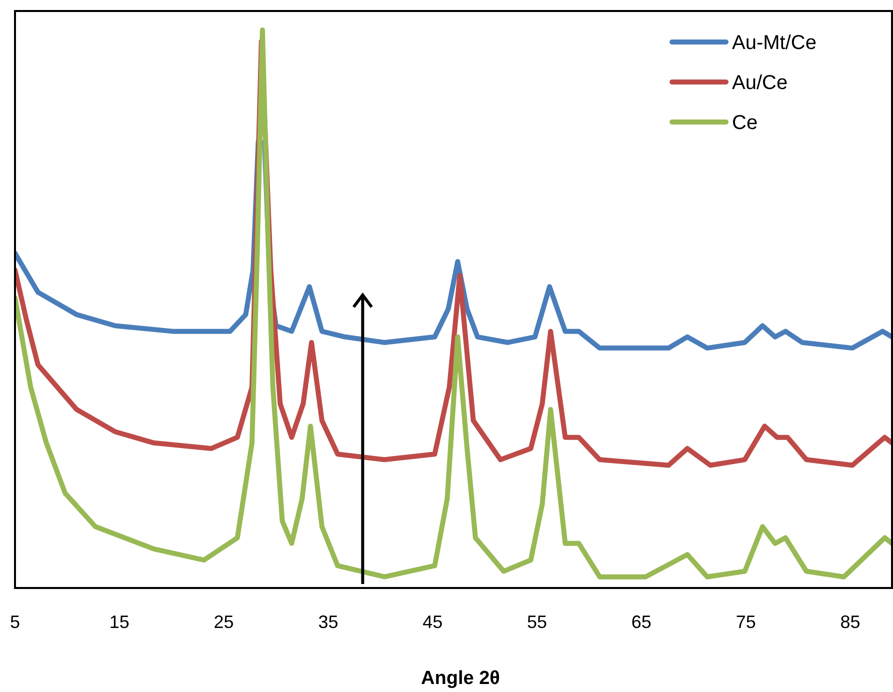 The height and width of the screenshot is (692, 893). Describe the element at coordinates (432, 622) in the screenshot. I see `x-tick-label: 45` at that location.